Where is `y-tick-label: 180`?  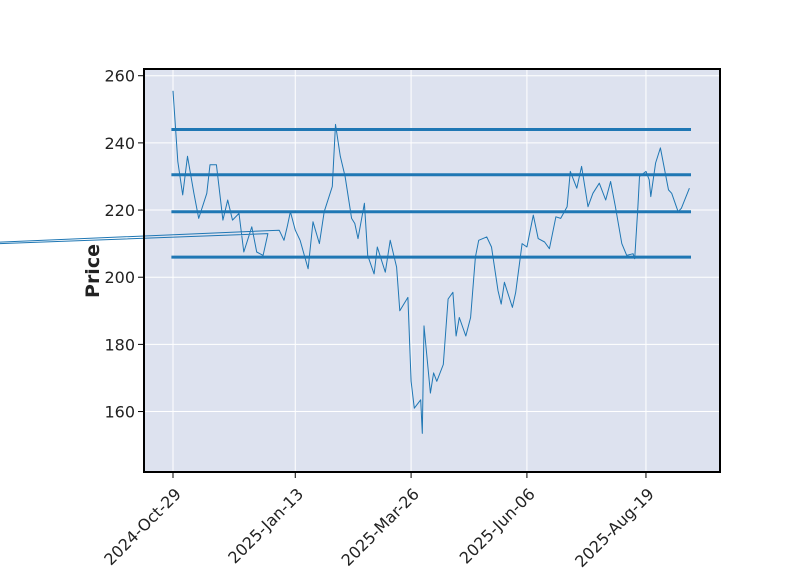 y-tick-label: 180 is located at coordinates (119, 344).